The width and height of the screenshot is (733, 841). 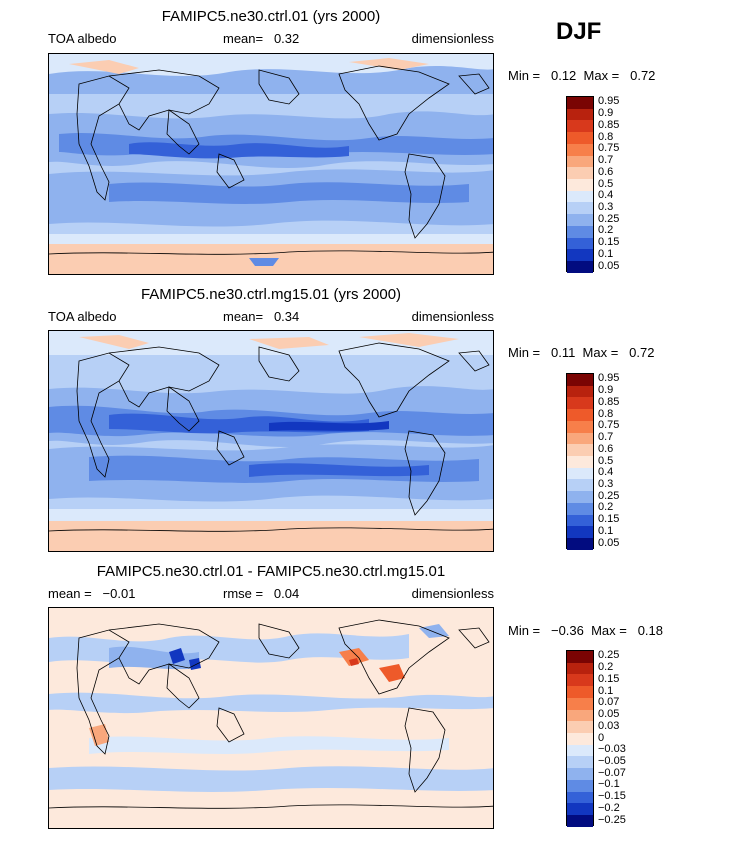 What do you see at coordinates (82, 316) in the screenshot?
I see `panel-2-variable-label: TOA albedo` at bounding box center [82, 316].